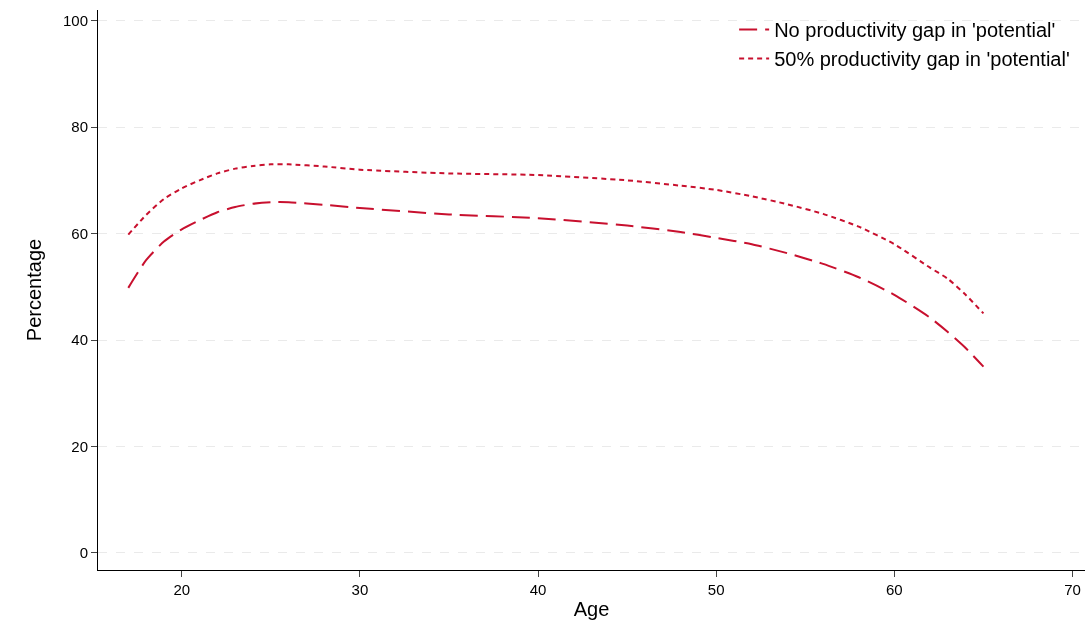 The image size is (1090, 632). I want to click on legend-label: 50% productivity gap in 'potential', so click(922, 59).